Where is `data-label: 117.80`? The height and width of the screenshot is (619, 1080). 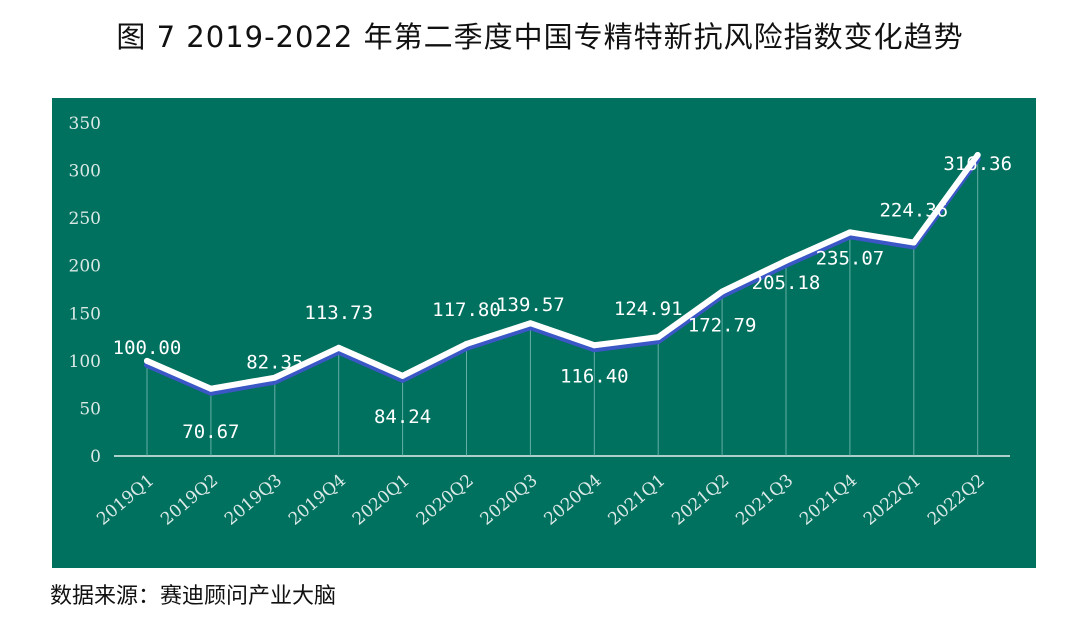
data-label: 117.80 is located at coordinates (466, 310).